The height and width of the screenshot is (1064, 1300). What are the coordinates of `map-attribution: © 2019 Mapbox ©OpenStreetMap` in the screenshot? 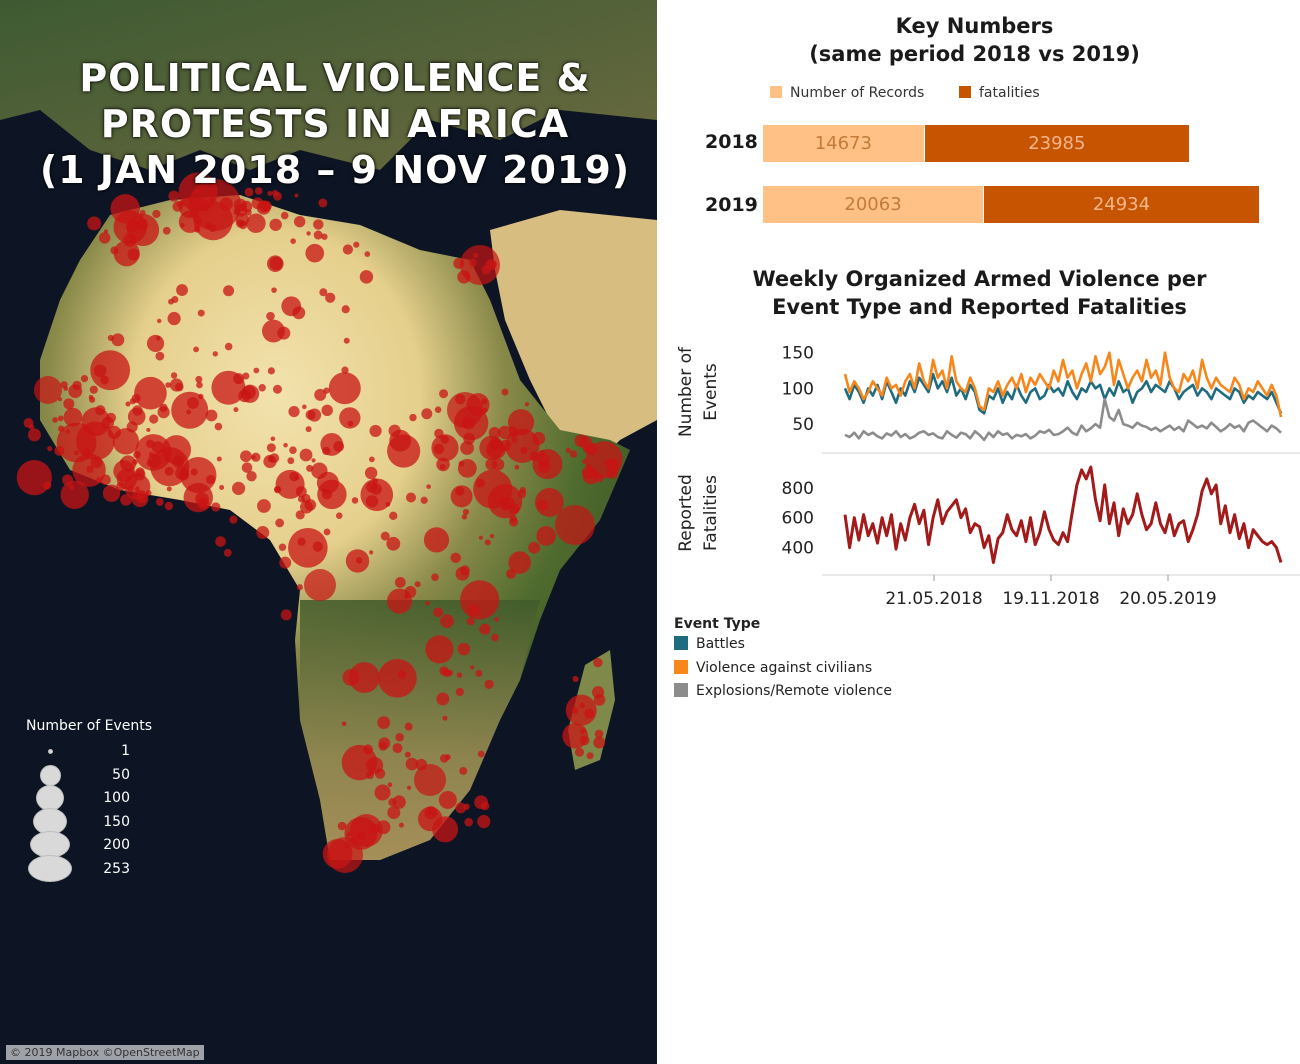 It's located at (105, 1052).